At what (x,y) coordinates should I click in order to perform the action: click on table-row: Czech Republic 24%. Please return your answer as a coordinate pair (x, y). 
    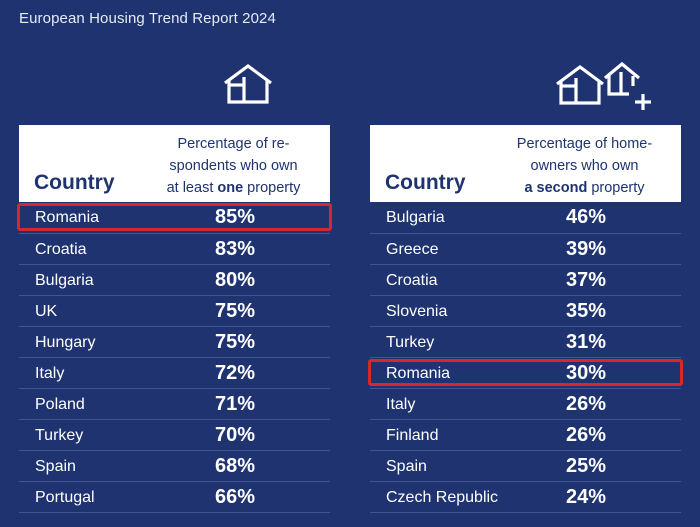
    Looking at the image, I should click on (525, 497).